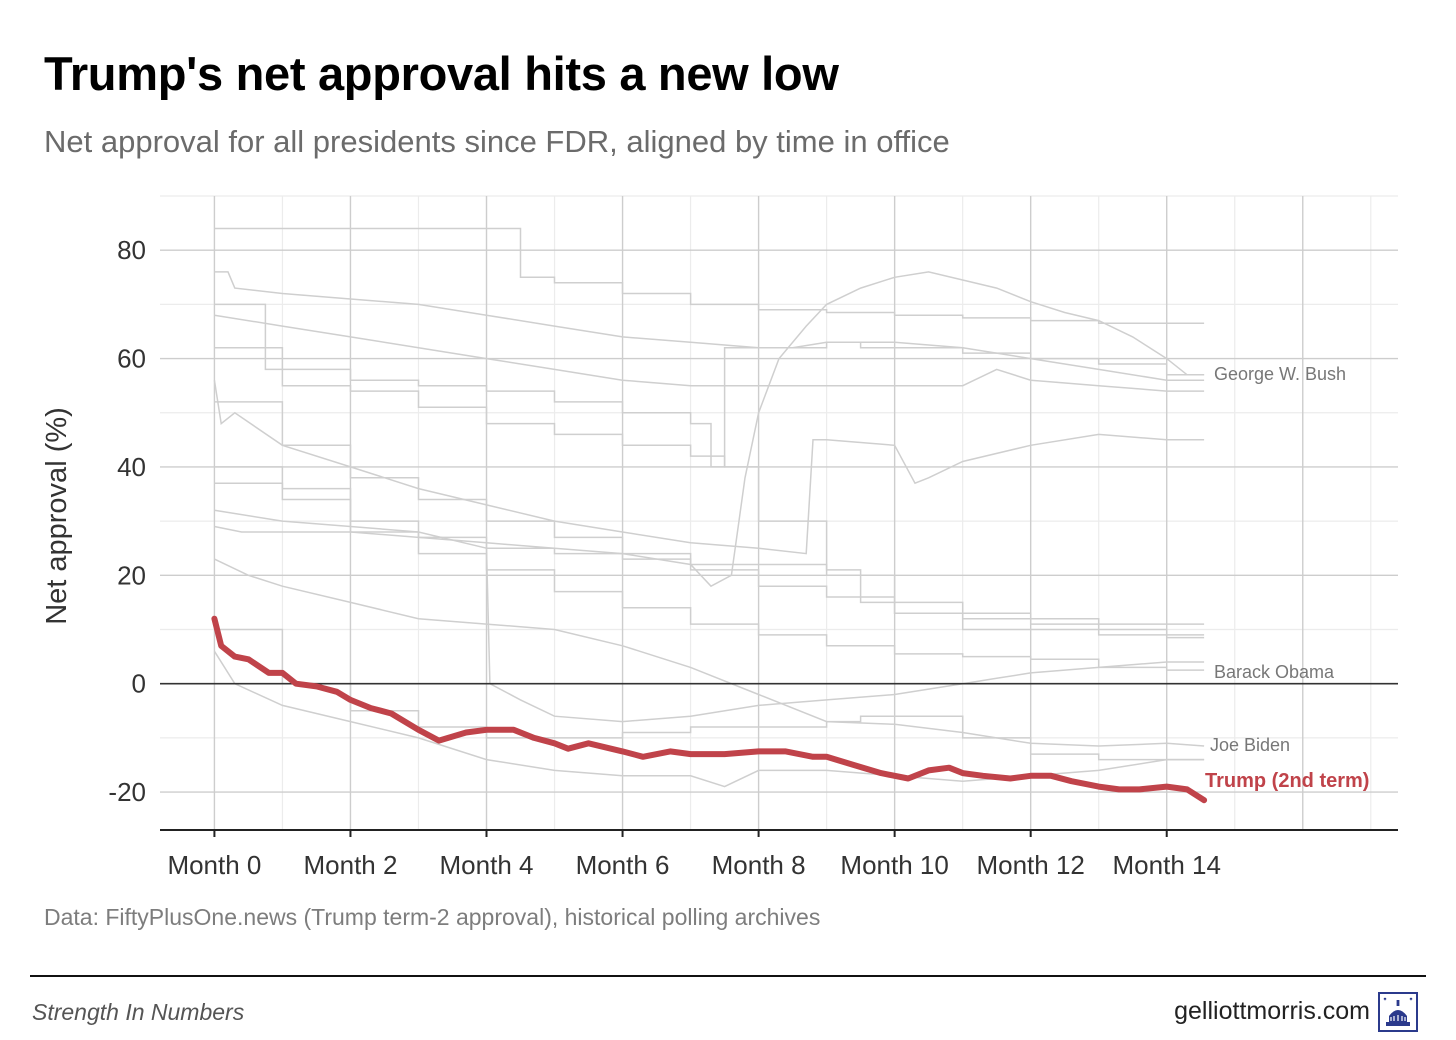  Describe the element at coordinates (623, 865) in the screenshot. I see `x-tick-label: Month 6` at that location.